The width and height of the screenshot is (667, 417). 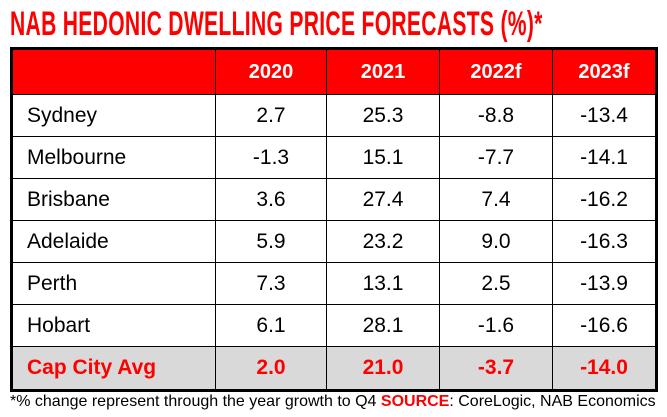 What do you see at coordinates (383, 241) in the screenshot?
I see `value-cell: 23.2` at bounding box center [383, 241].